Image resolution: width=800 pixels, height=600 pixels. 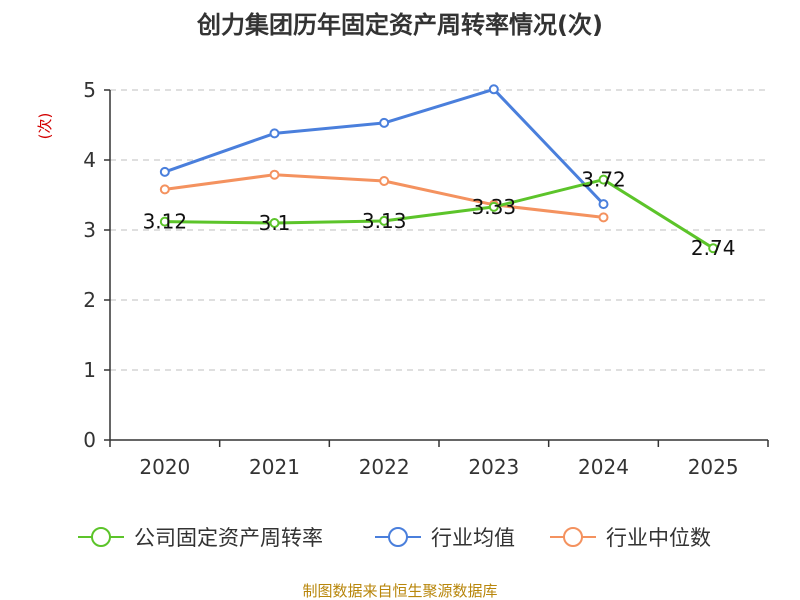 I want to click on data-labels: 3.12 3.1 3.13 3.33 3.72 2.74, so click(x=439, y=214).